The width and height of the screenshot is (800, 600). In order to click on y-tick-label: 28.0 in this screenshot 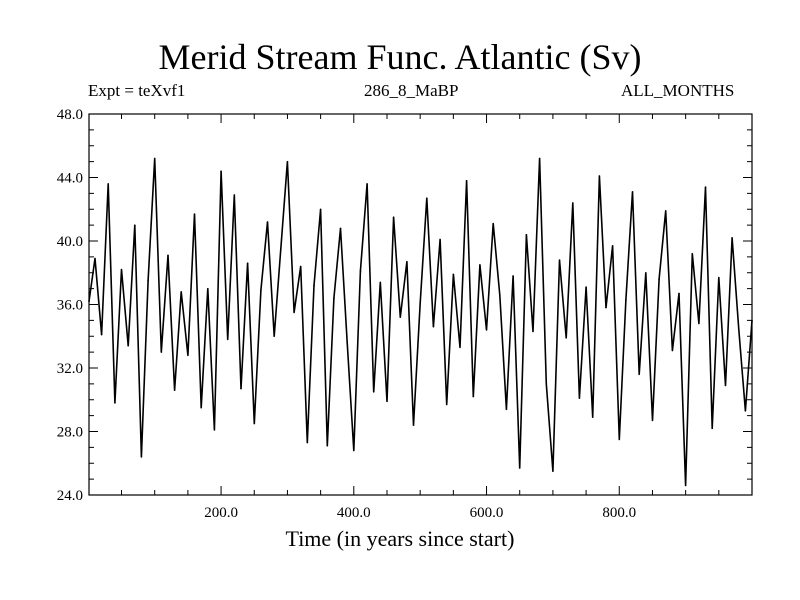, I will do `click(70, 433)`.